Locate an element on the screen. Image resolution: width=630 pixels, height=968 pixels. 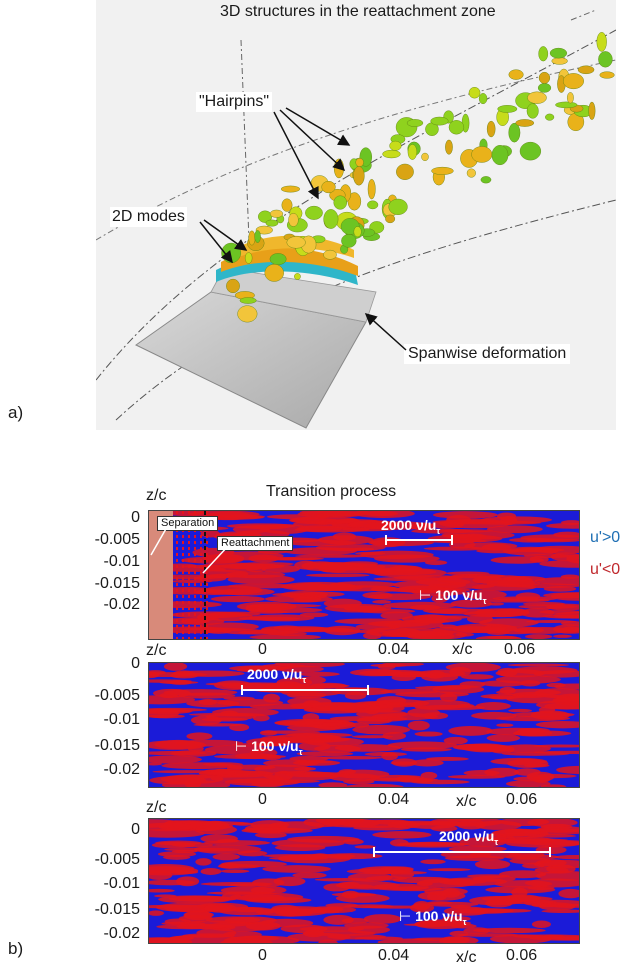
ytick-p3-3: -0.015 is located at coordinates (117, 909).